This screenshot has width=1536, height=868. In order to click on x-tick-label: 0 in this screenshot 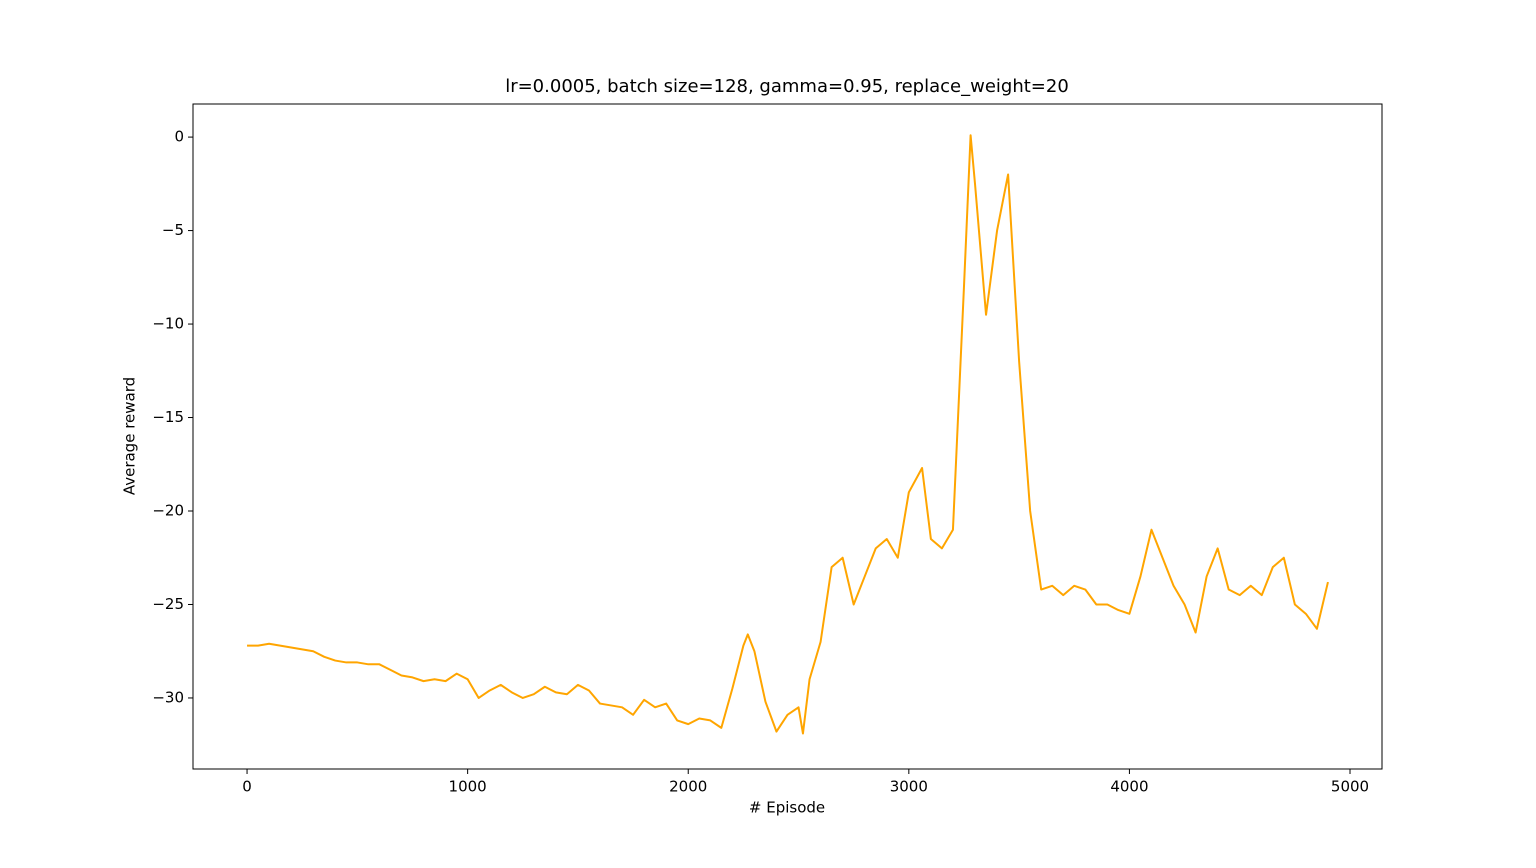, I will do `click(247, 787)`.